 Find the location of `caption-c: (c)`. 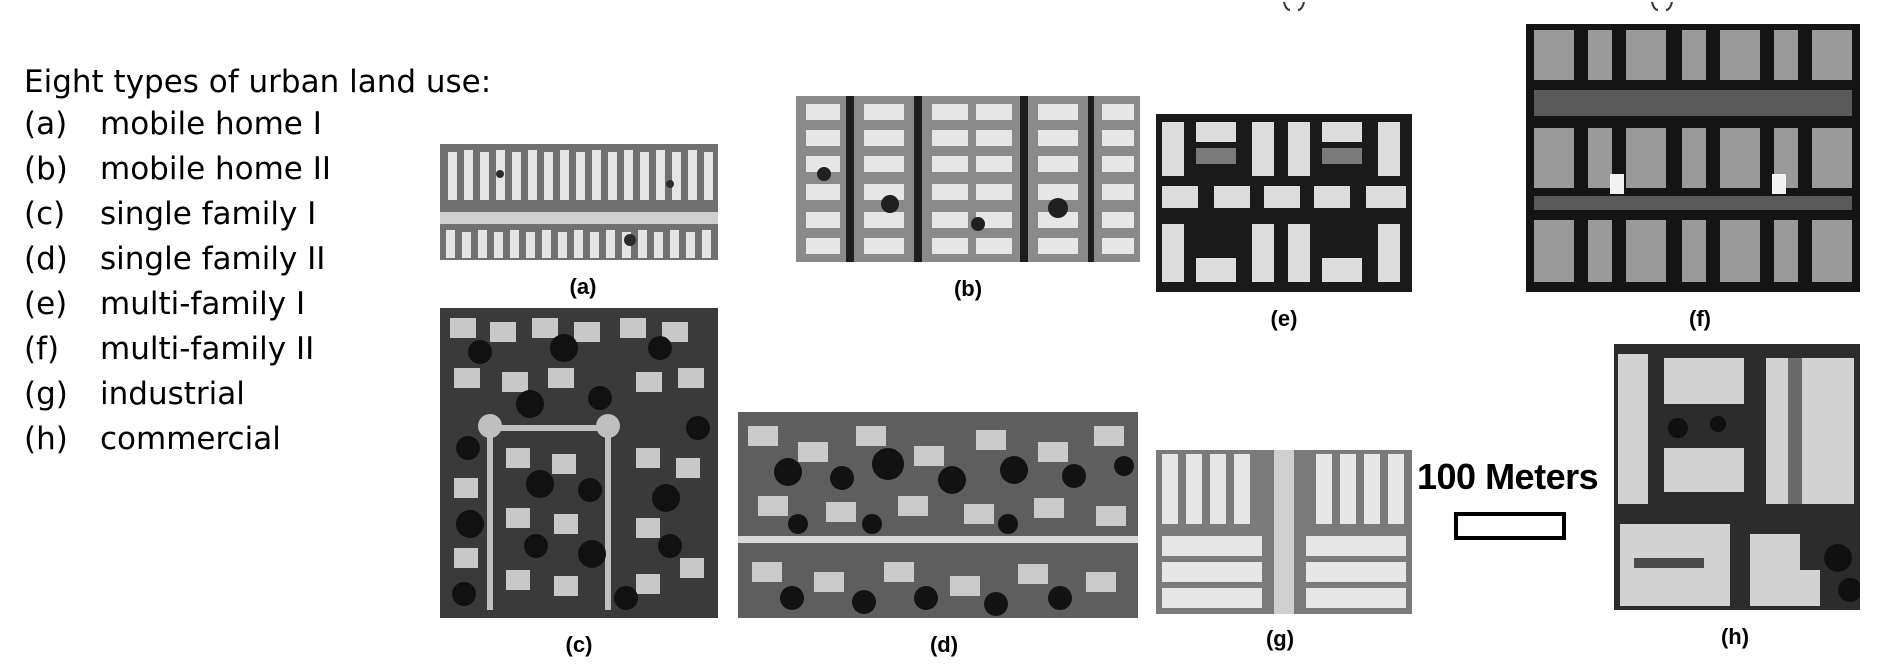

caption-c: (c) is located at coordinates (579, 645).